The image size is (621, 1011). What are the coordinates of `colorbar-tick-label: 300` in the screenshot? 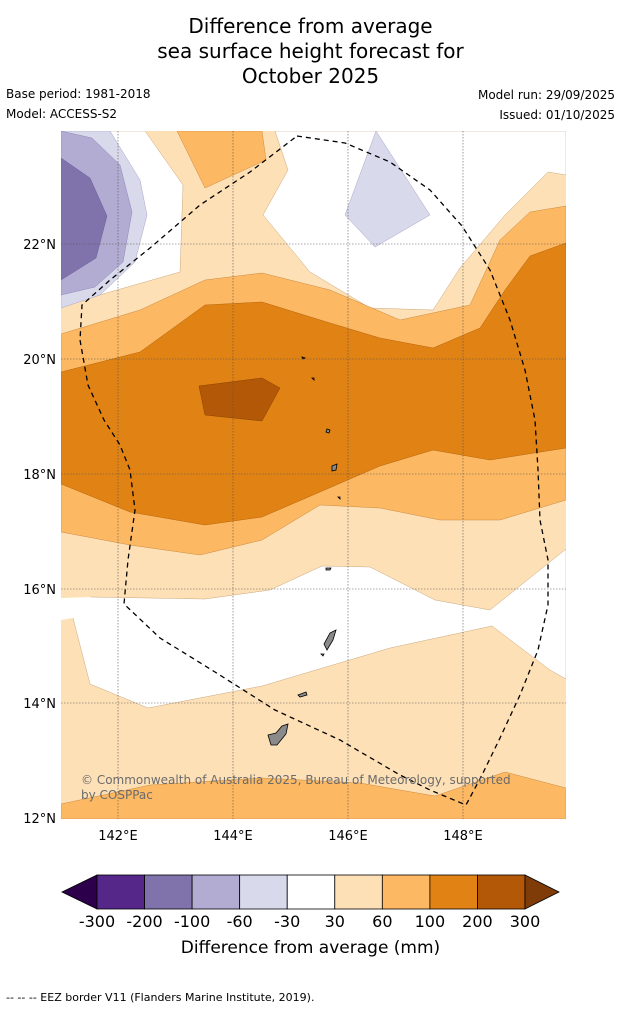 It's located at (525, 921).